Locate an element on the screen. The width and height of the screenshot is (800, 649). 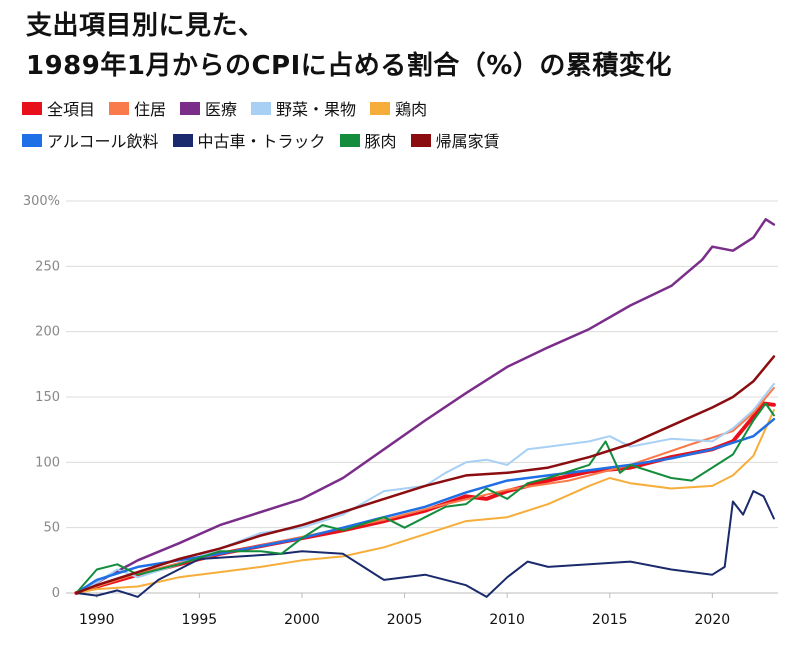
legend-item: 野菜・果物 is located at coordinates (303, 108).